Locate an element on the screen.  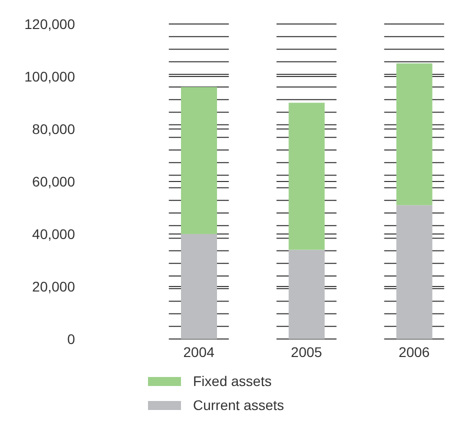
y-tick-label: 0 is located at coordinates (71, 339).